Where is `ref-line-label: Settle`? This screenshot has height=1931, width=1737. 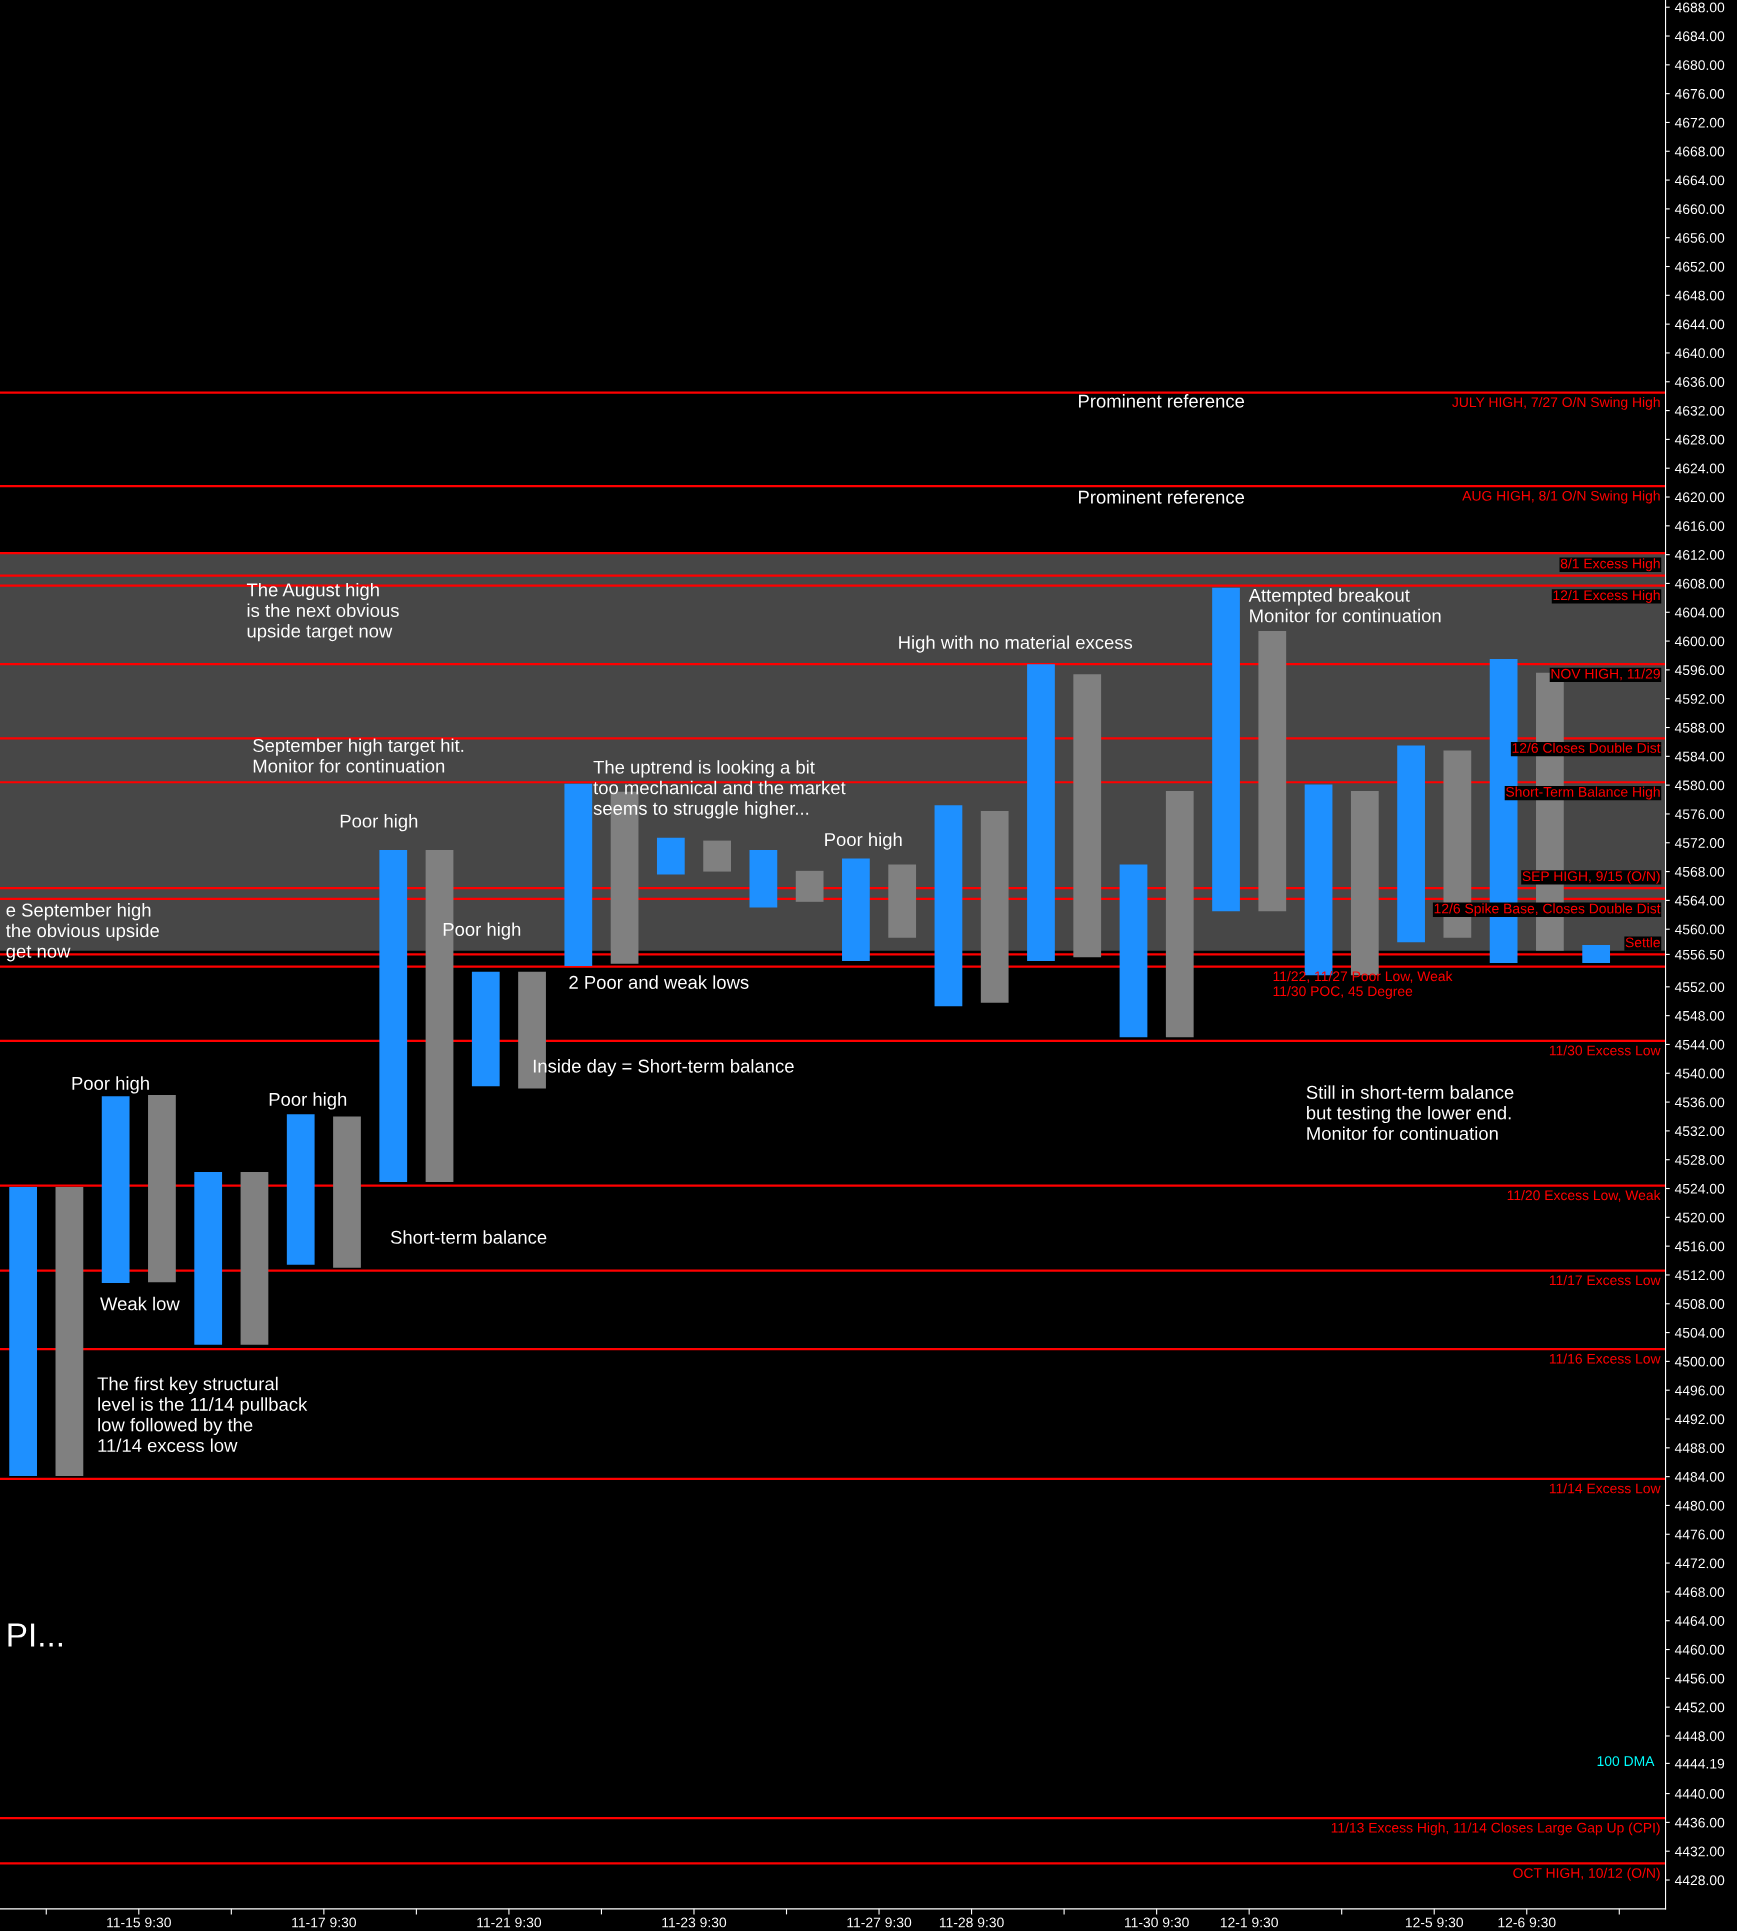 ref-line-label: Settle is located at coordinates (1642, 942).